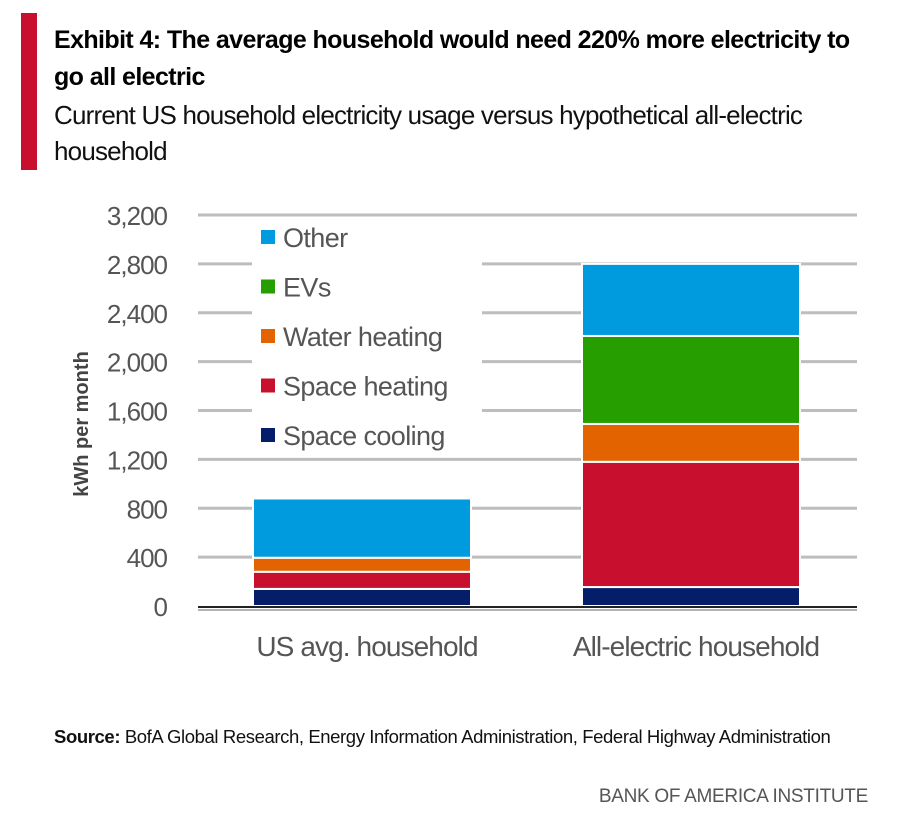  What do you see at coordinates (307, 288) in the screenshot?
I see `legend-label: EVs` at bounding box center [307, 288].